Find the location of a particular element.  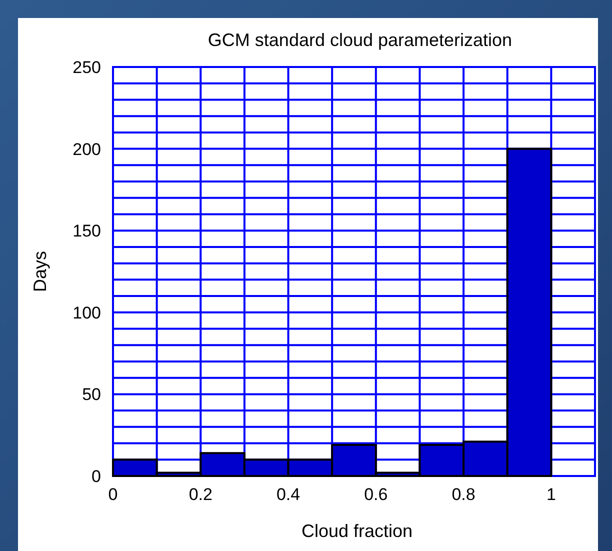

y-tick-label: 0 is located at coordinates (96, 476).